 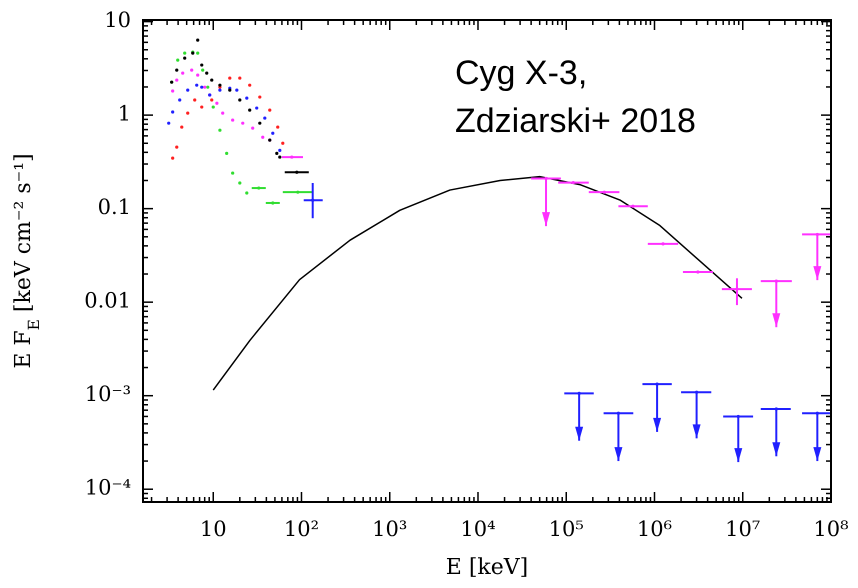 I want to click on x-tick-label: 10, so click(x=213, y=529).